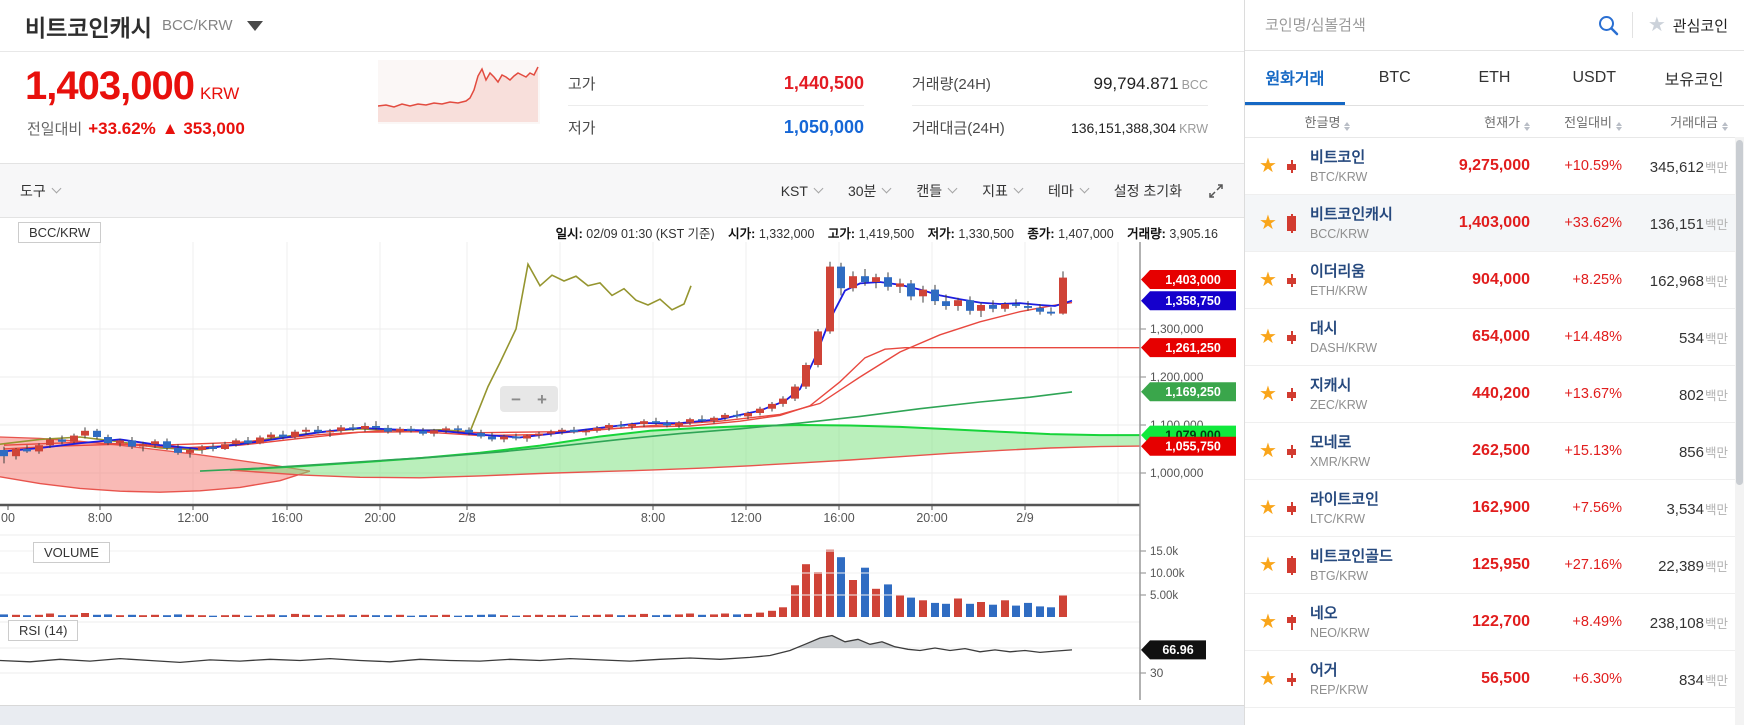 This screenshot has width=1745, height=725. What do you see at coordinates (1323, 328) in the screenshot?
I see `coin-name: 대시` at bounding box center [1323, 328].